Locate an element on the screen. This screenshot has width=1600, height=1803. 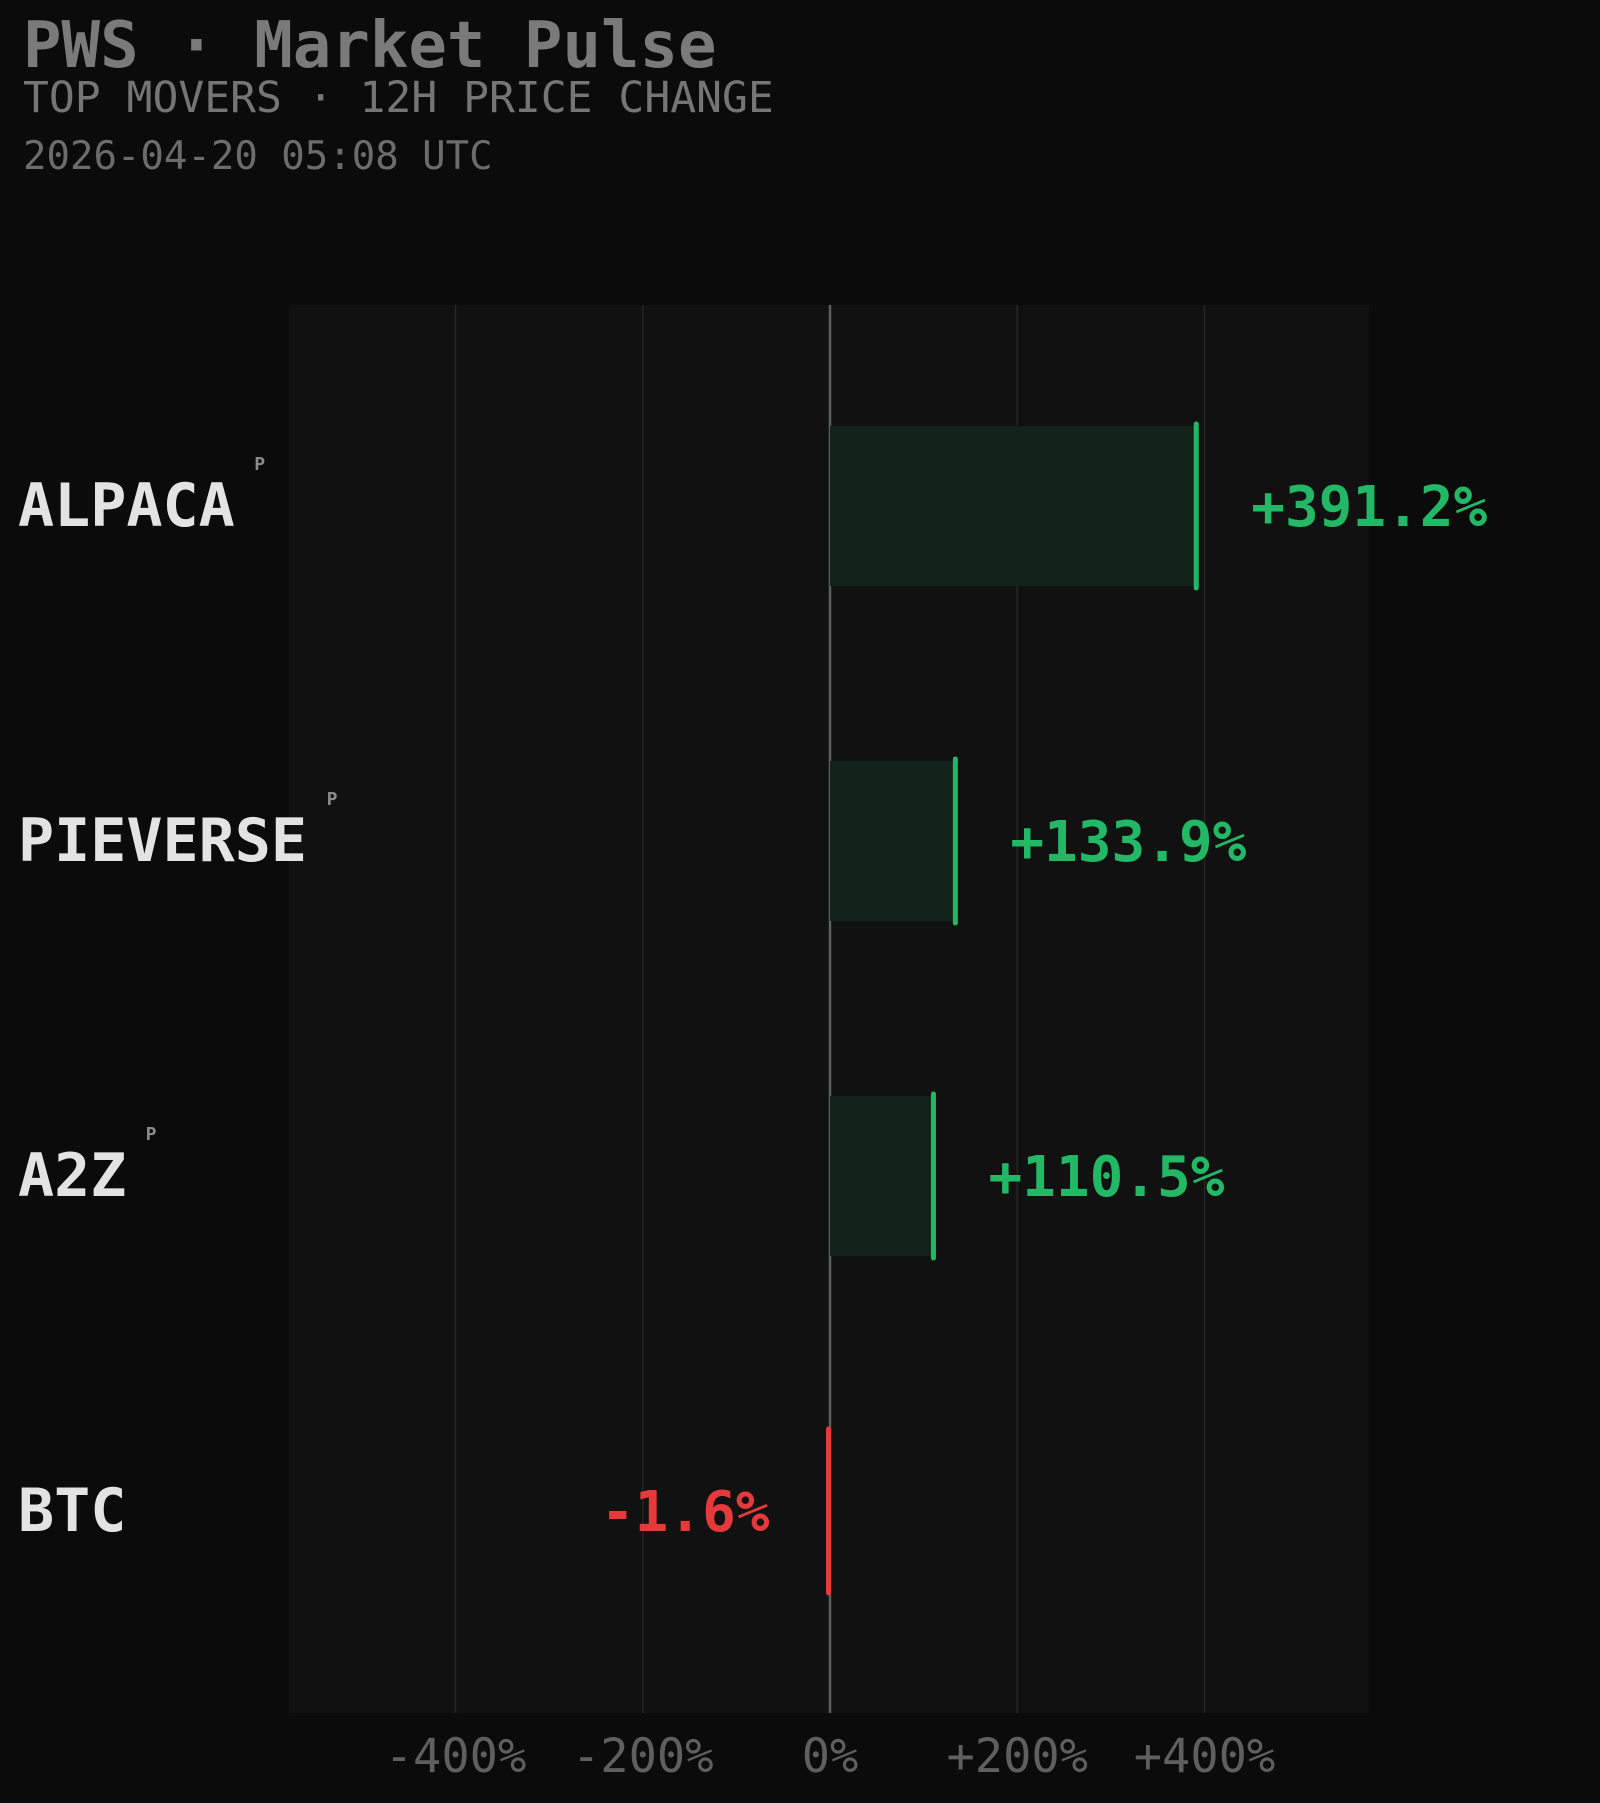
x-tick-label: +200% is located at coordinates (1016, 1756).